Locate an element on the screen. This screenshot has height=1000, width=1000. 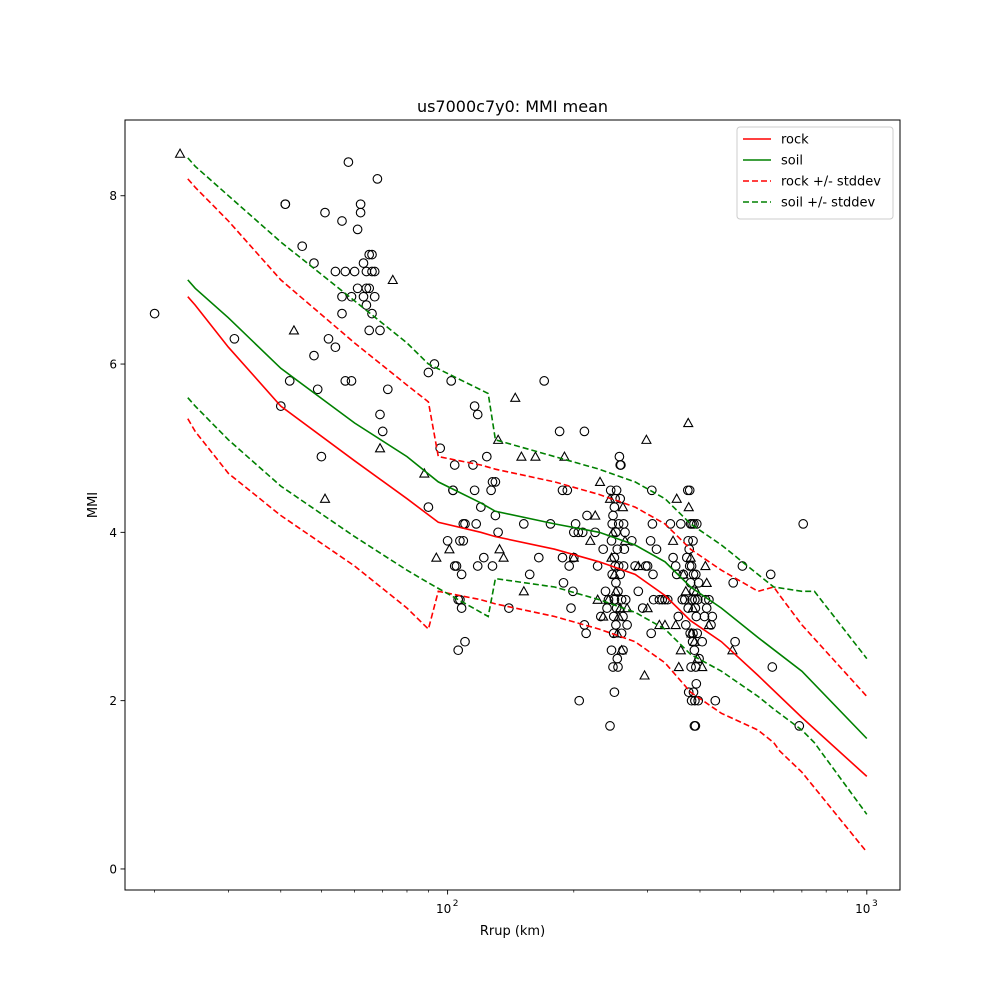
chart-title: us7000c7y0: MMI mean is located at coordinates (512, 106).